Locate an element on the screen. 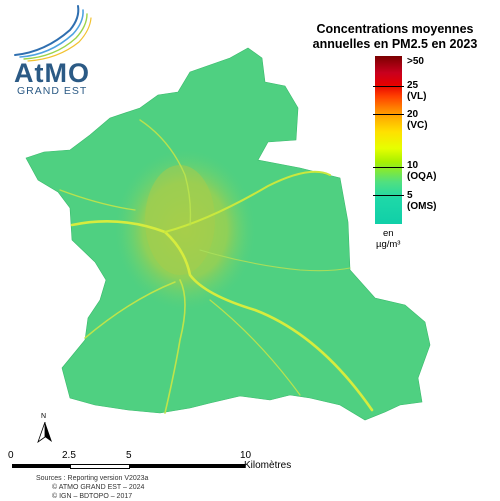 Image resolution: width=500 pixels, height=501 pixels. legend-tick-value: 5 is located at coordinates (410, 195).